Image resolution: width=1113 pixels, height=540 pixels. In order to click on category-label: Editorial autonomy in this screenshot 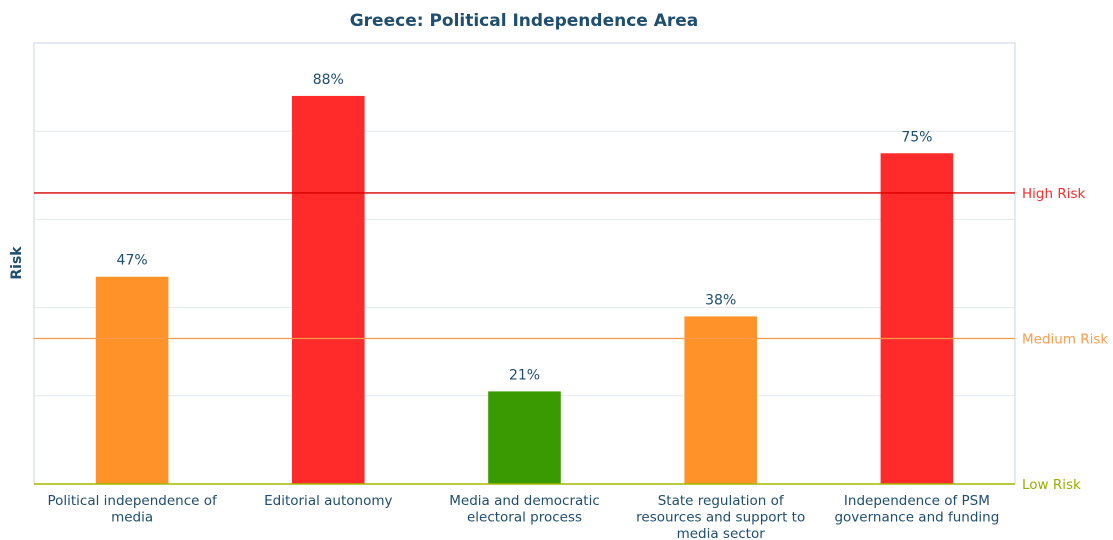, I will do `click(328, 501)`.